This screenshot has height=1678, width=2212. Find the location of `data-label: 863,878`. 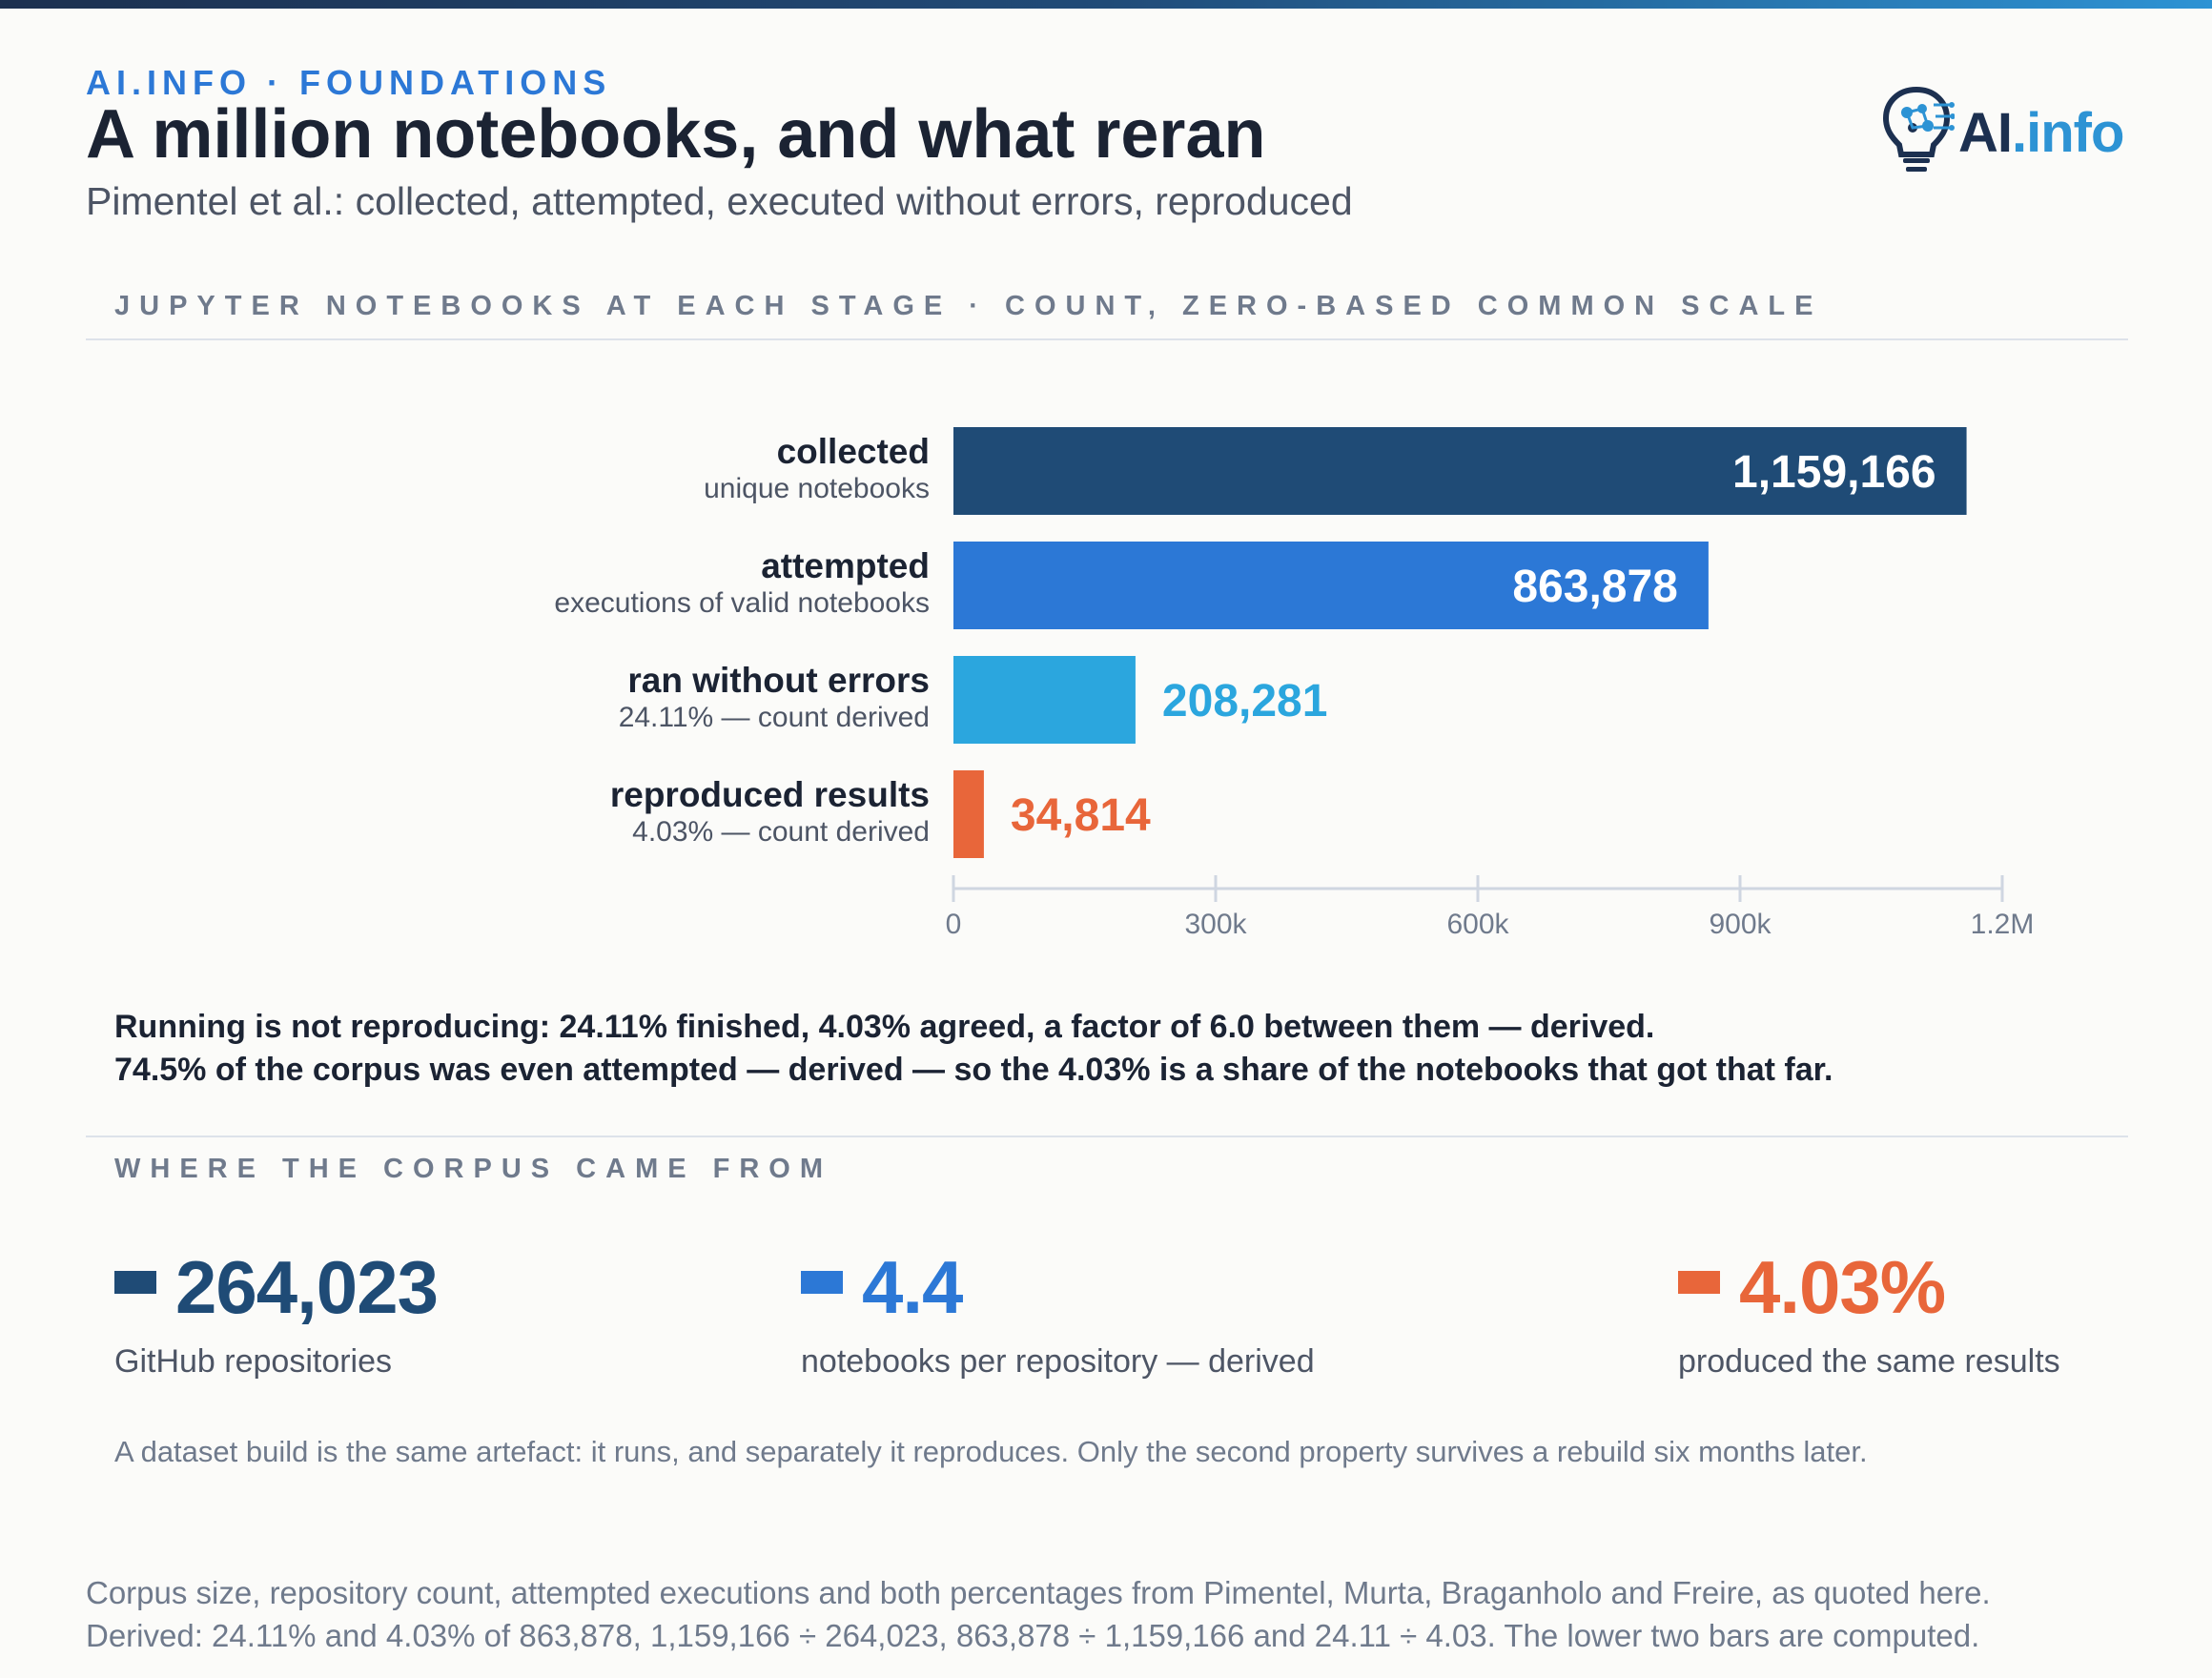

data-label: 863,878 is located at coordinates (1595, 587).